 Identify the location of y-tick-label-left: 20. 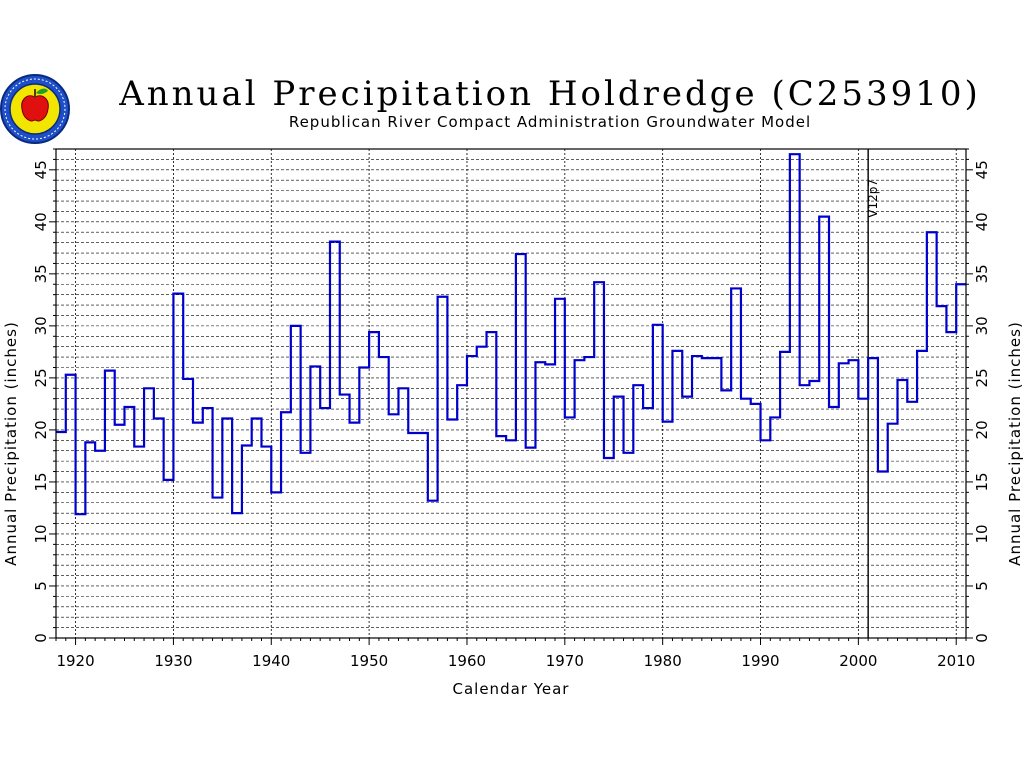
(41, 429).